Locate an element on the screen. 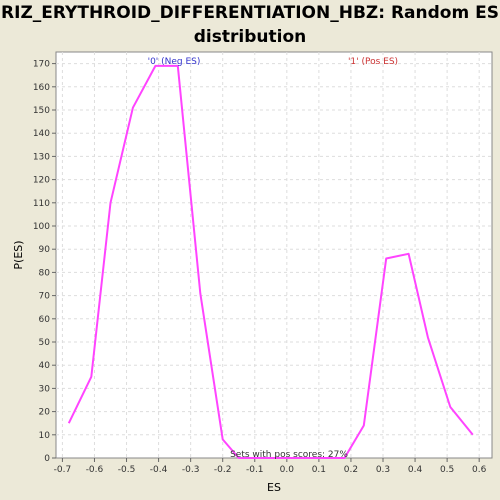 This screenshot has width=500, height=500. x-tick-label: 0.6 is located at coordinates (479, 470).